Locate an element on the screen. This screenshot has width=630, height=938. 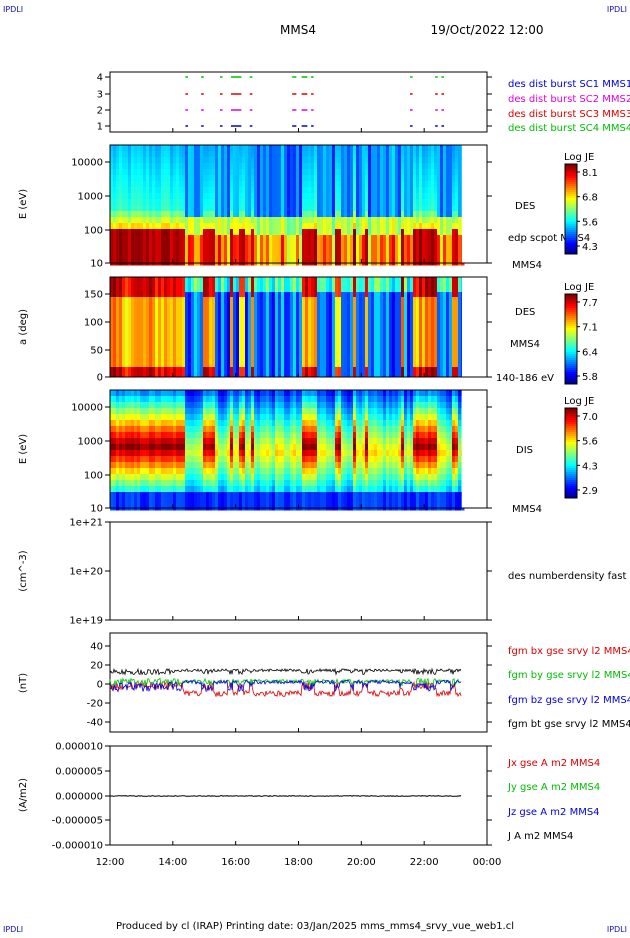
burst-label-sc2: des dist burst SC2 MMS2 is located at coordinates (569, 99).